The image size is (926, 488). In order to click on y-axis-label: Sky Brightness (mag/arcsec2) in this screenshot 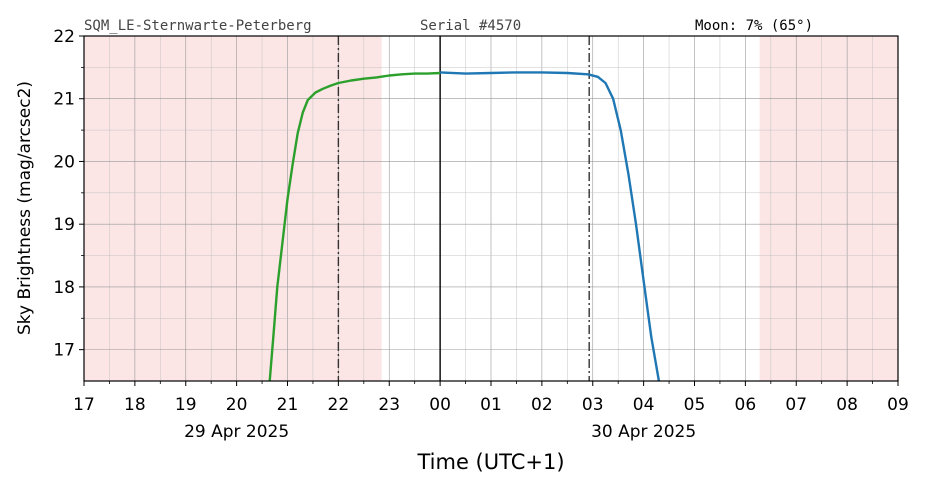, I will do `click(25, 208)`.